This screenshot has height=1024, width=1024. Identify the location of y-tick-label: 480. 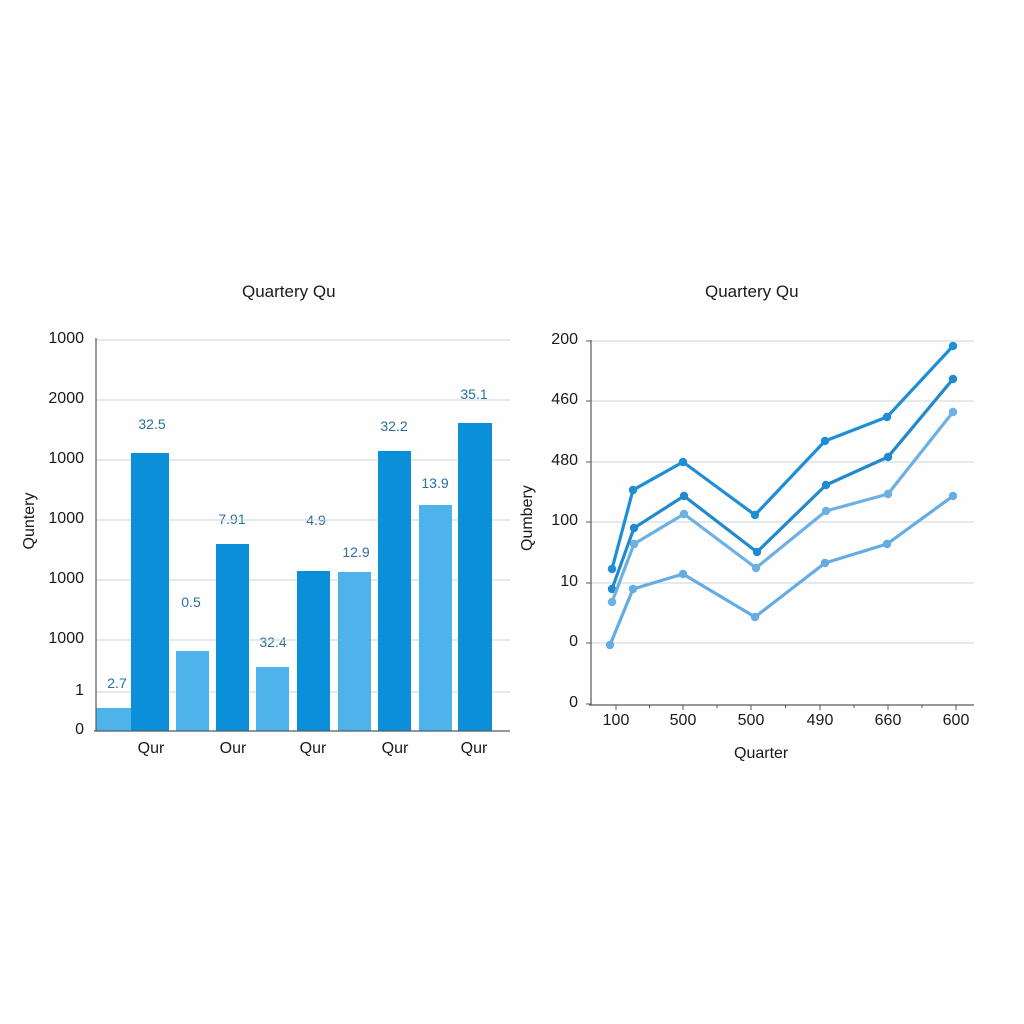
(564, 460).